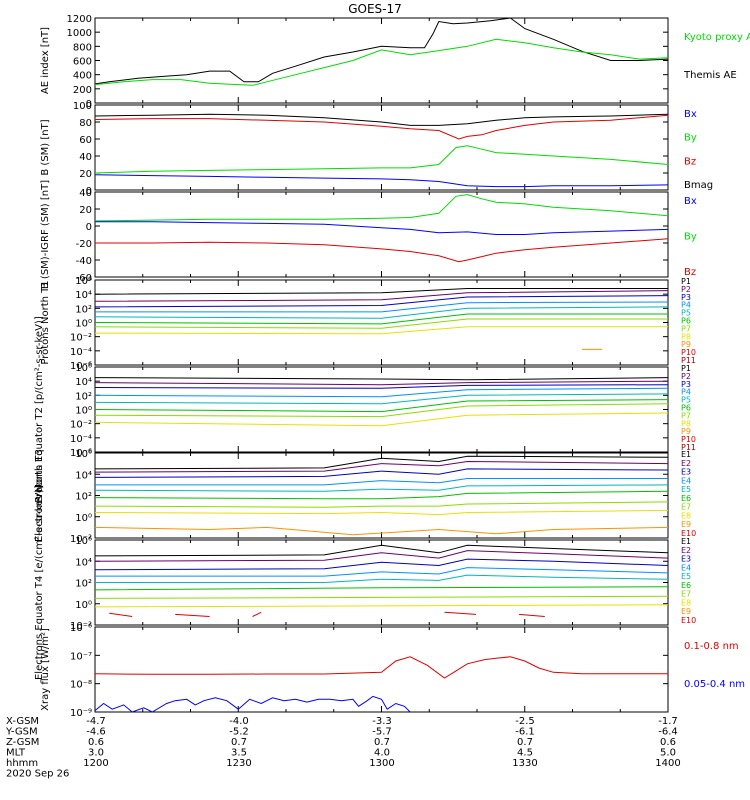  What do you see at coordinates (82, 106) in the screenshot?
I see `y-tick-label: 100` at bounding box center [82, 106].